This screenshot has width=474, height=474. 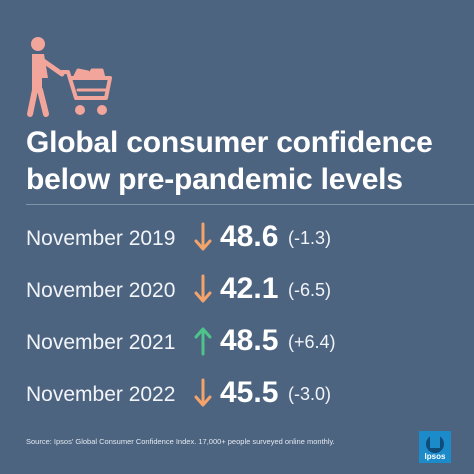 I want to click on change-value: (-1.3), so click(x=310, y=238).